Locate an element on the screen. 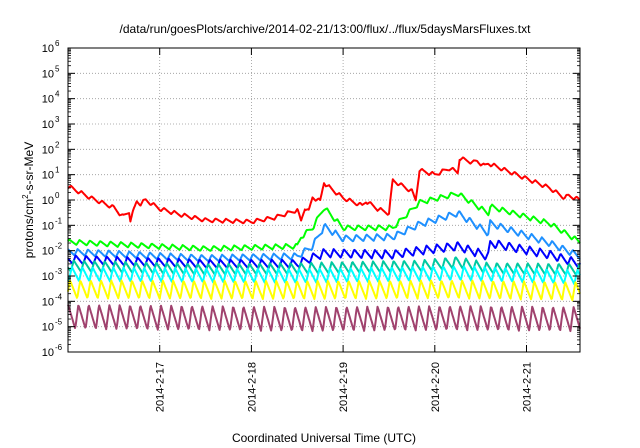  x-tick-label: 2014-2-19 is located at coordinates (344, 387).